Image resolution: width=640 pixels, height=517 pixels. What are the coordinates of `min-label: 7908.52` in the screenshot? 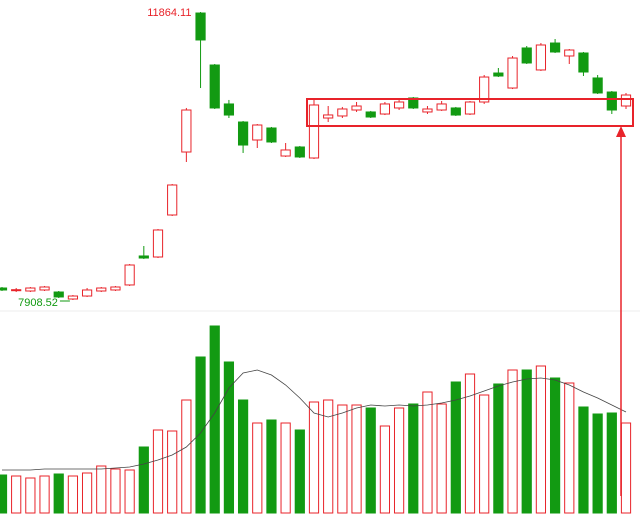 It's located at (38, 303).